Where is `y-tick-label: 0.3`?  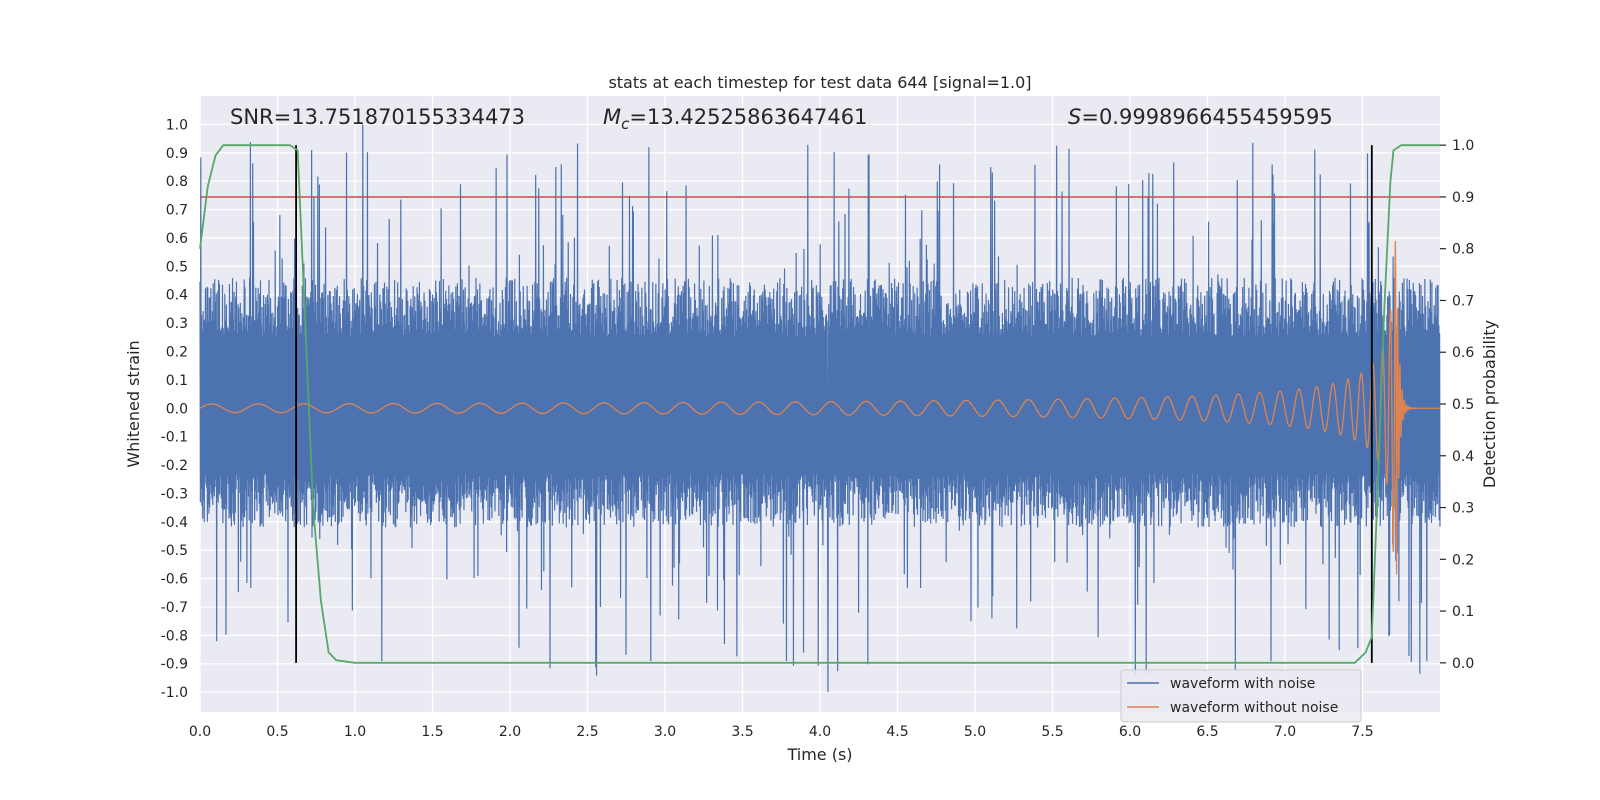 y-tick-label: 0.3 is located at coordinates (177, 324).